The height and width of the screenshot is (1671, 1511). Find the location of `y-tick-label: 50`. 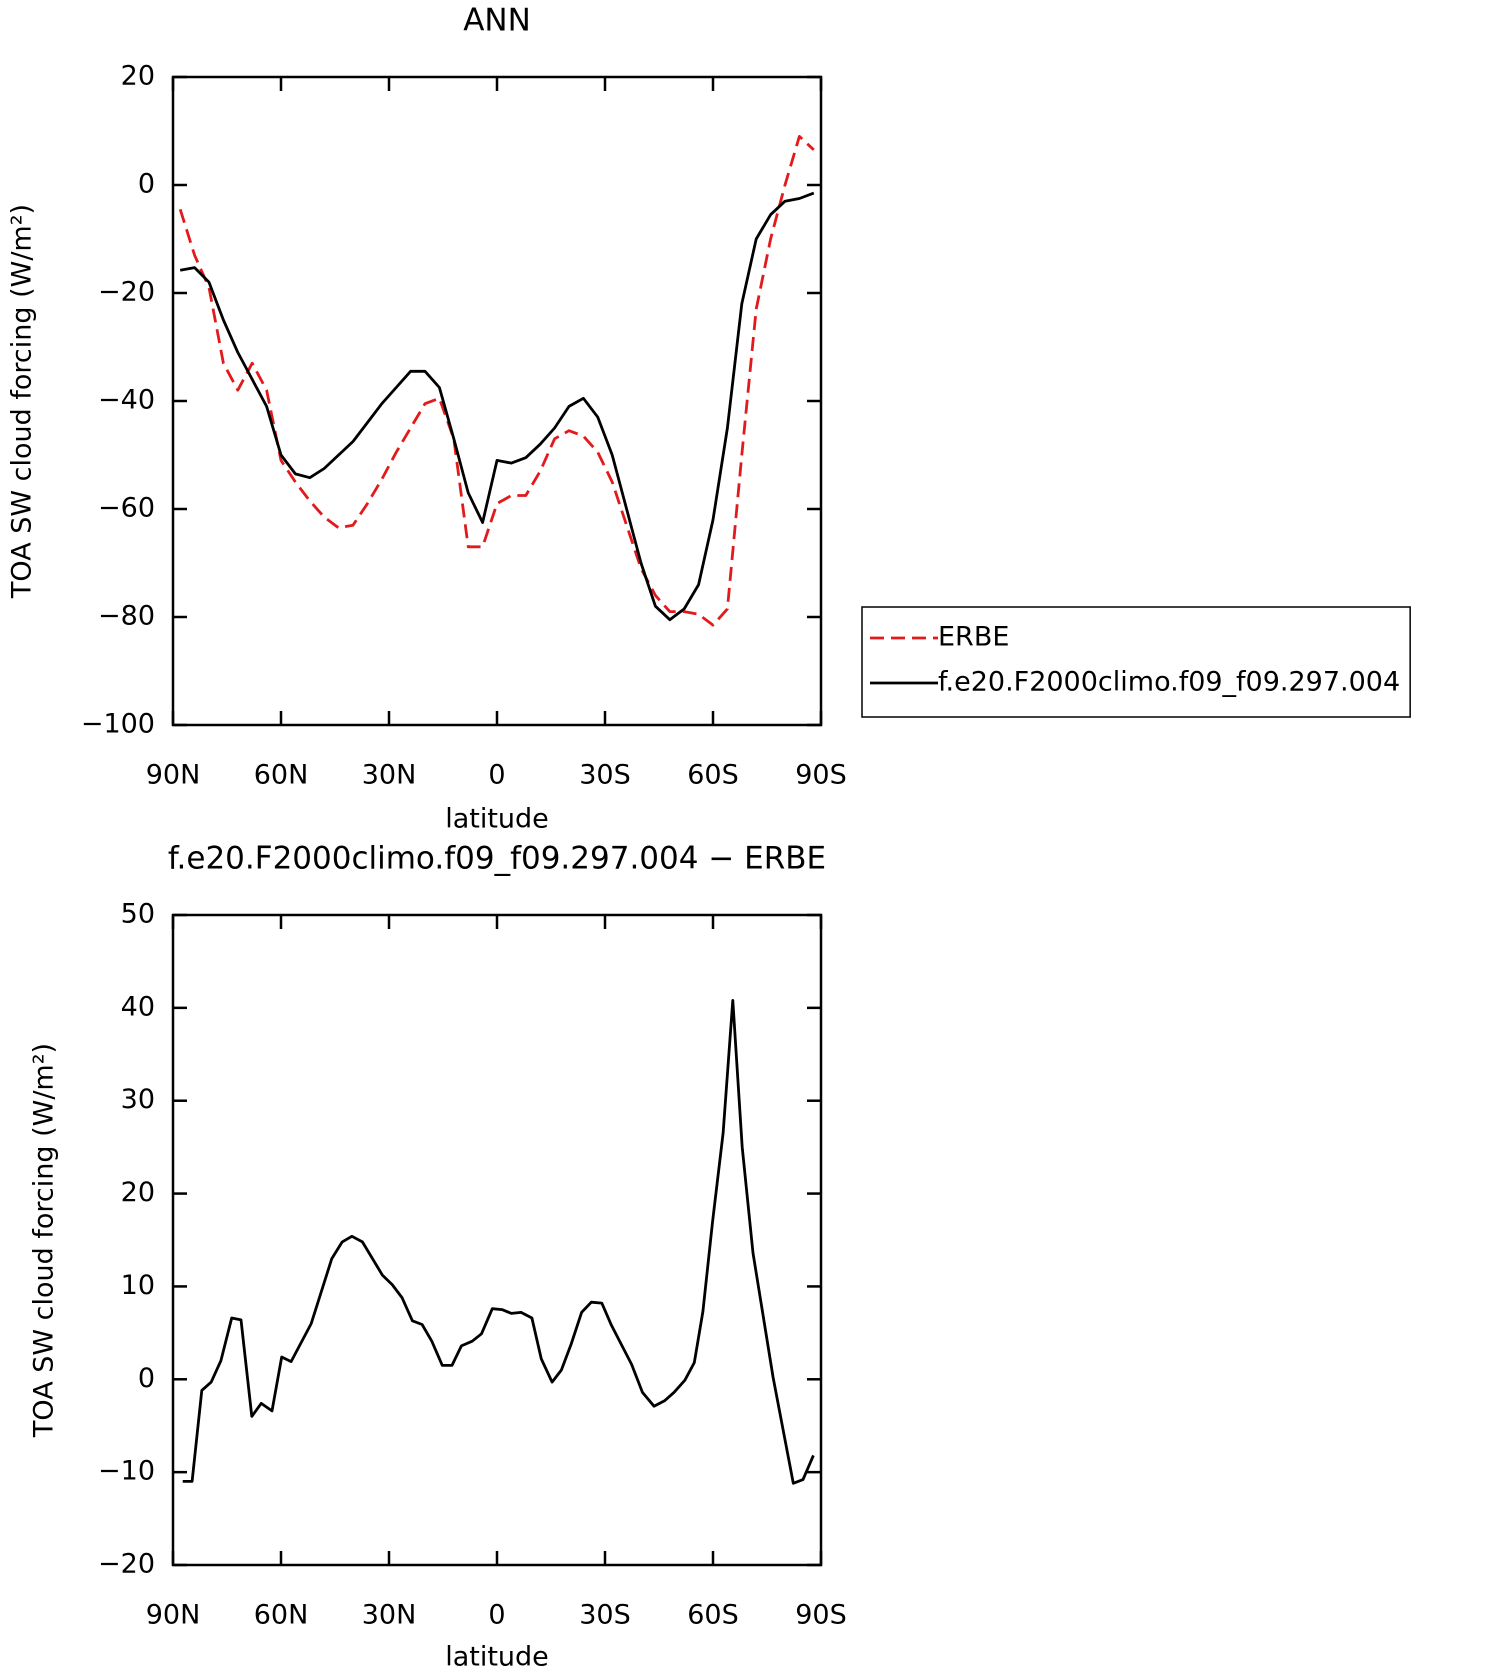

y-tick-label: 50 is located at coordinates (138, 914).